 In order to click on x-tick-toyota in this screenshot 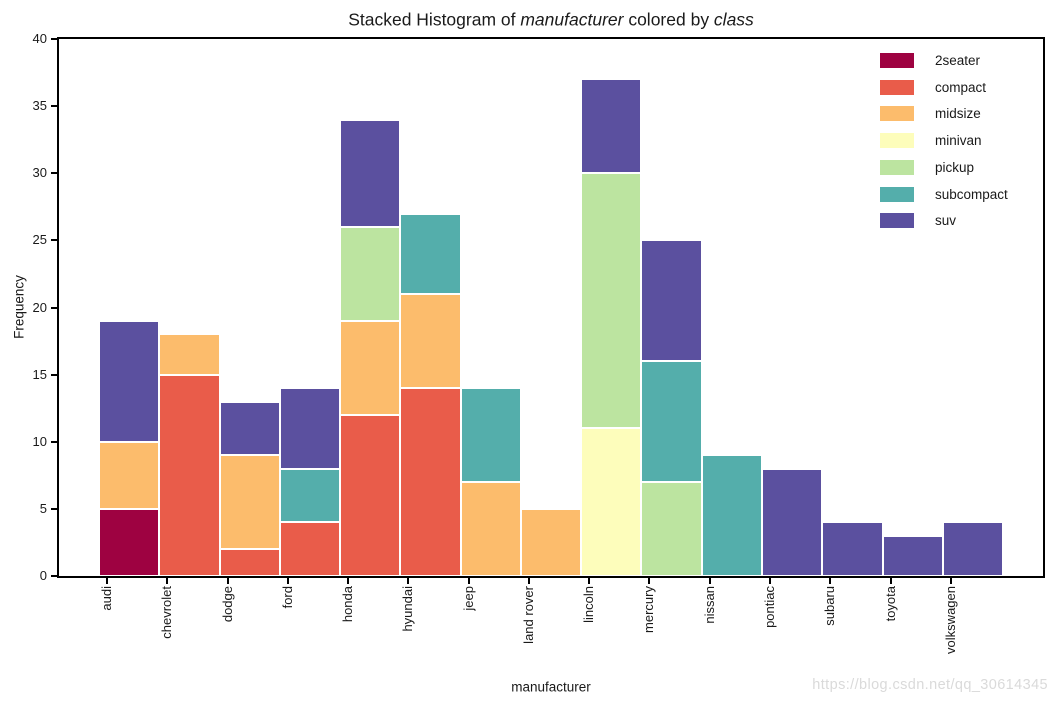, I will do `click(890, 581)`.